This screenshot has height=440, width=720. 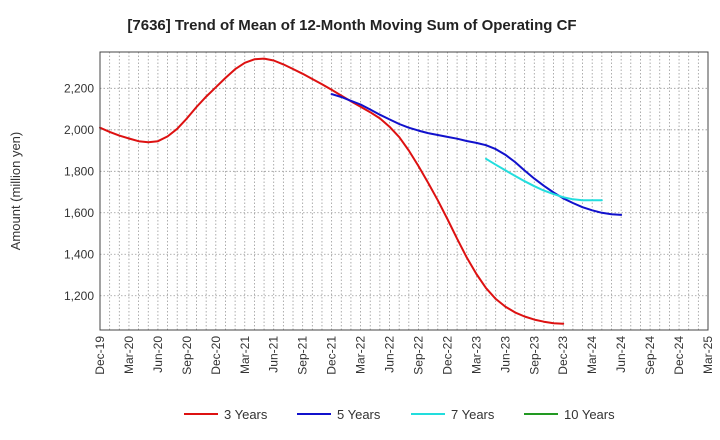 I want to click on x-tick-label: Jun-23, so click(x=505, y=354).